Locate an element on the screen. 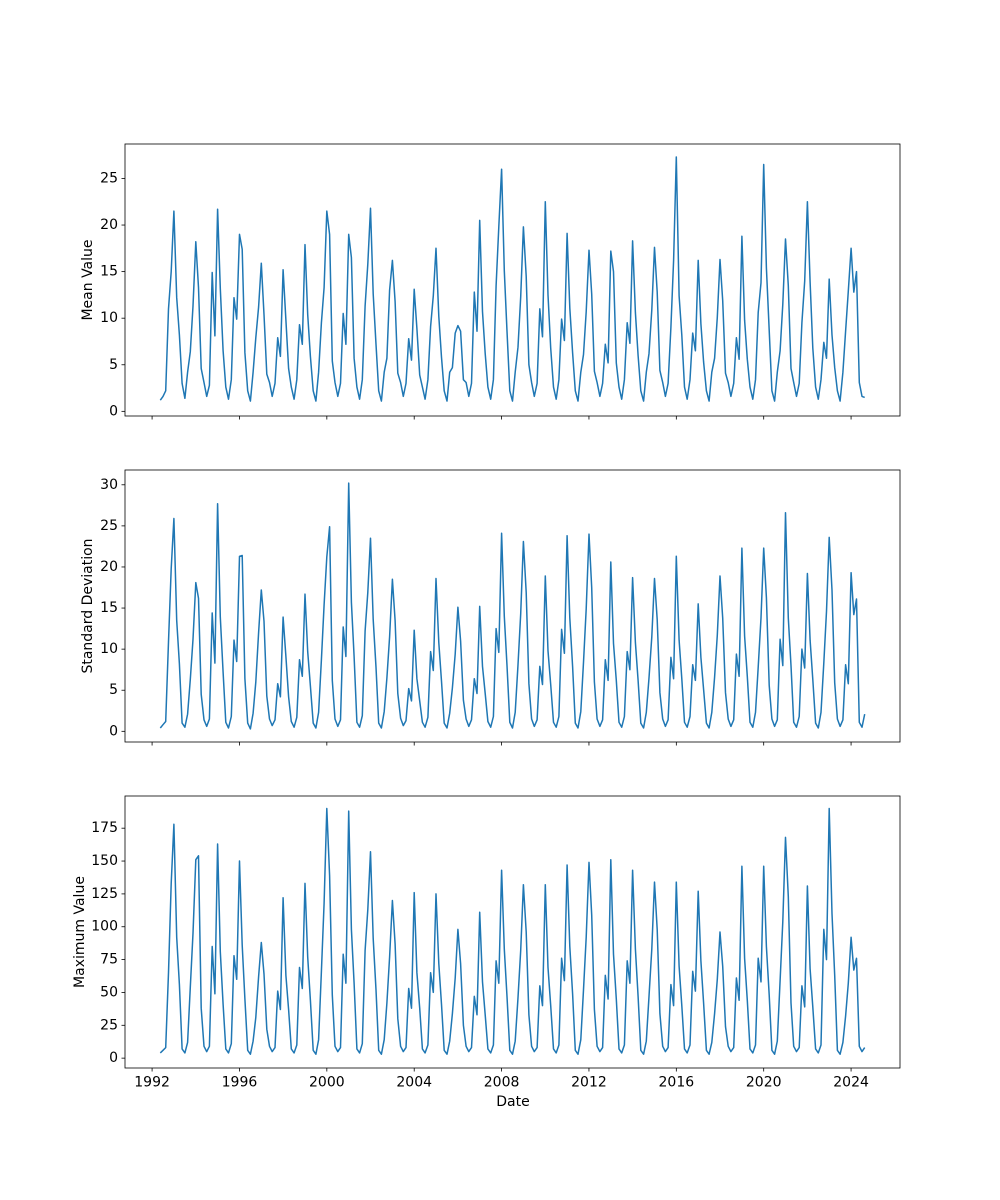 Image resolution: width=1000 pixels, height=1200 pixels. xlabel-date: Date is located at coordinates (513, 1102).